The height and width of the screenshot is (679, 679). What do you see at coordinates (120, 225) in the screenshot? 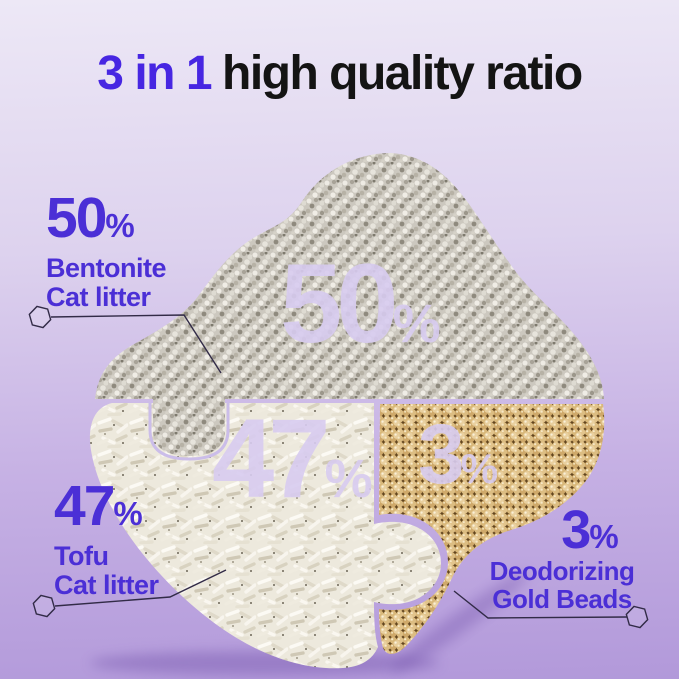
I see `bentonite-percent-unit: %` at bounding box center [120, 225].